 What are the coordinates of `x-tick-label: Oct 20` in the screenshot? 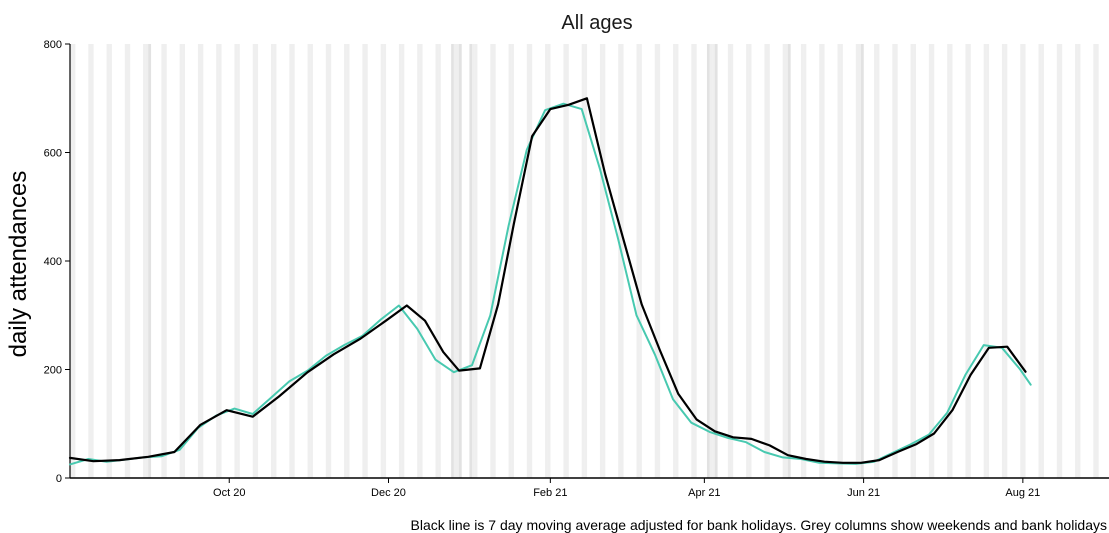 It's located at (229, 493).